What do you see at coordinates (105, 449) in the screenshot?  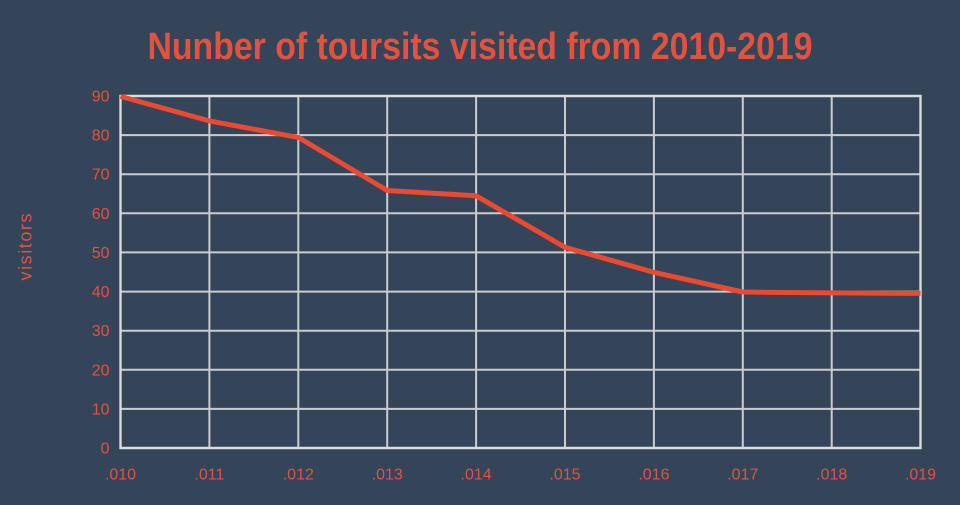 I see `svg-text: 0` at bounding box center [105, 449].